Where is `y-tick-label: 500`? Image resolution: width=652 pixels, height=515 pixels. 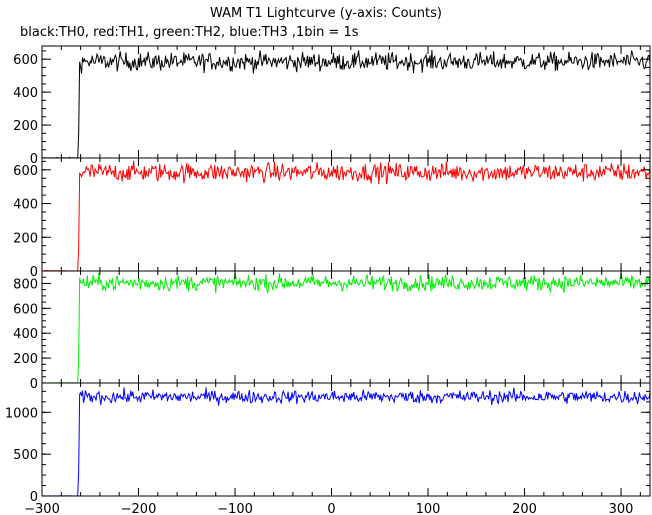
y-tick-label: 500 is located at coordinates (25, 455).